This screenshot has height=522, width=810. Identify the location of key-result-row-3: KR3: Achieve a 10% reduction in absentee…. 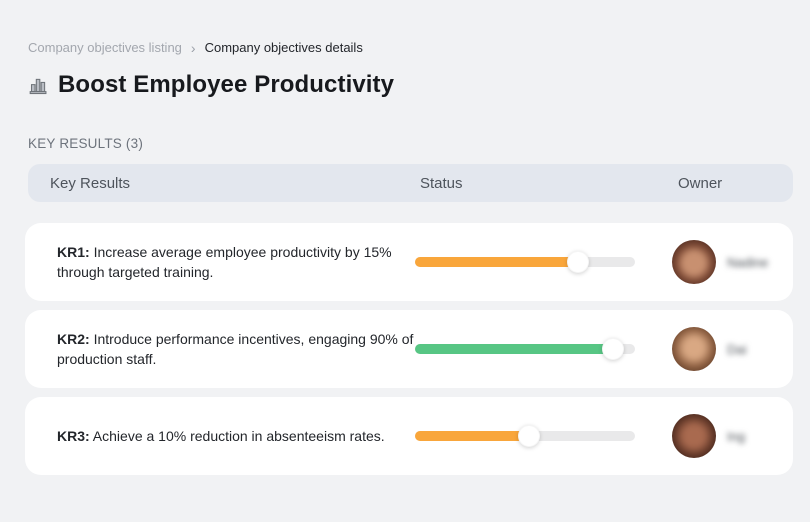
(409, 436).